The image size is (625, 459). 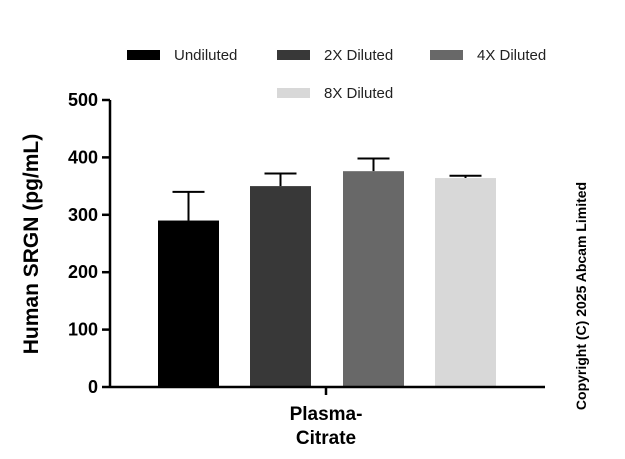 I want to click on x-tick-label-line-2: Citrate, so click(x=326, y=438).